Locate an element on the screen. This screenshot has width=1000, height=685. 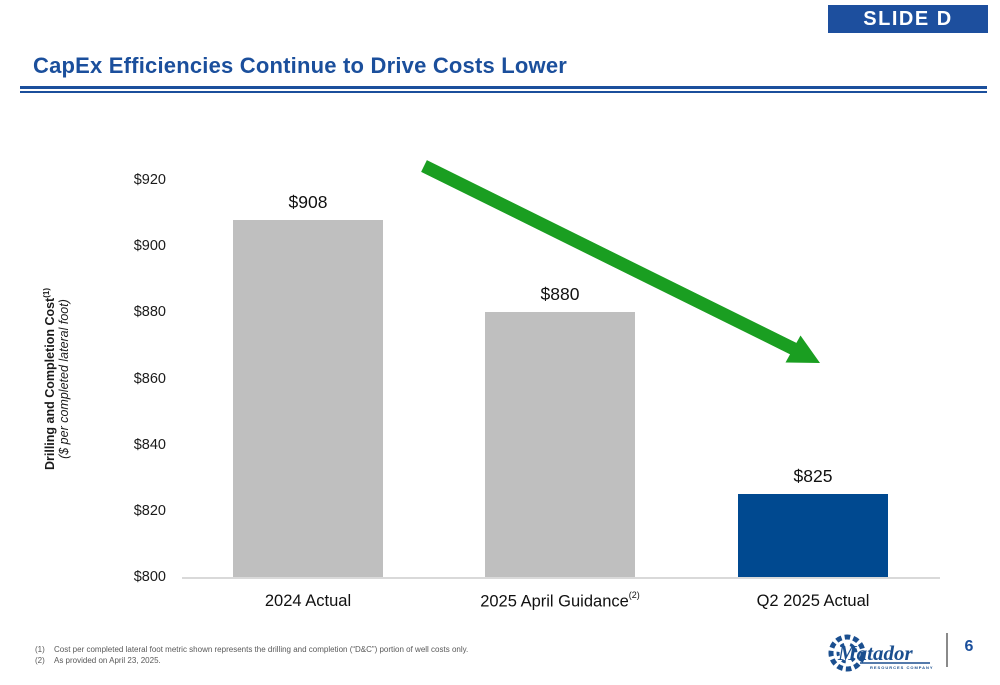
bar-value-label: $880 is located at coordinates (560, 294).